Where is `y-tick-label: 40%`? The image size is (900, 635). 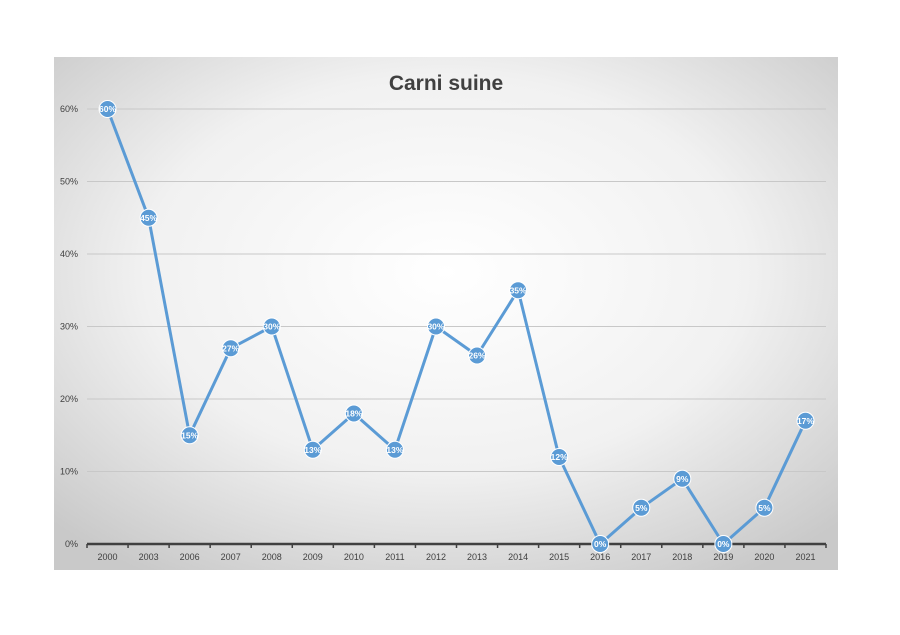
y-tick-label: 40% is located at coordinates (69, 254).